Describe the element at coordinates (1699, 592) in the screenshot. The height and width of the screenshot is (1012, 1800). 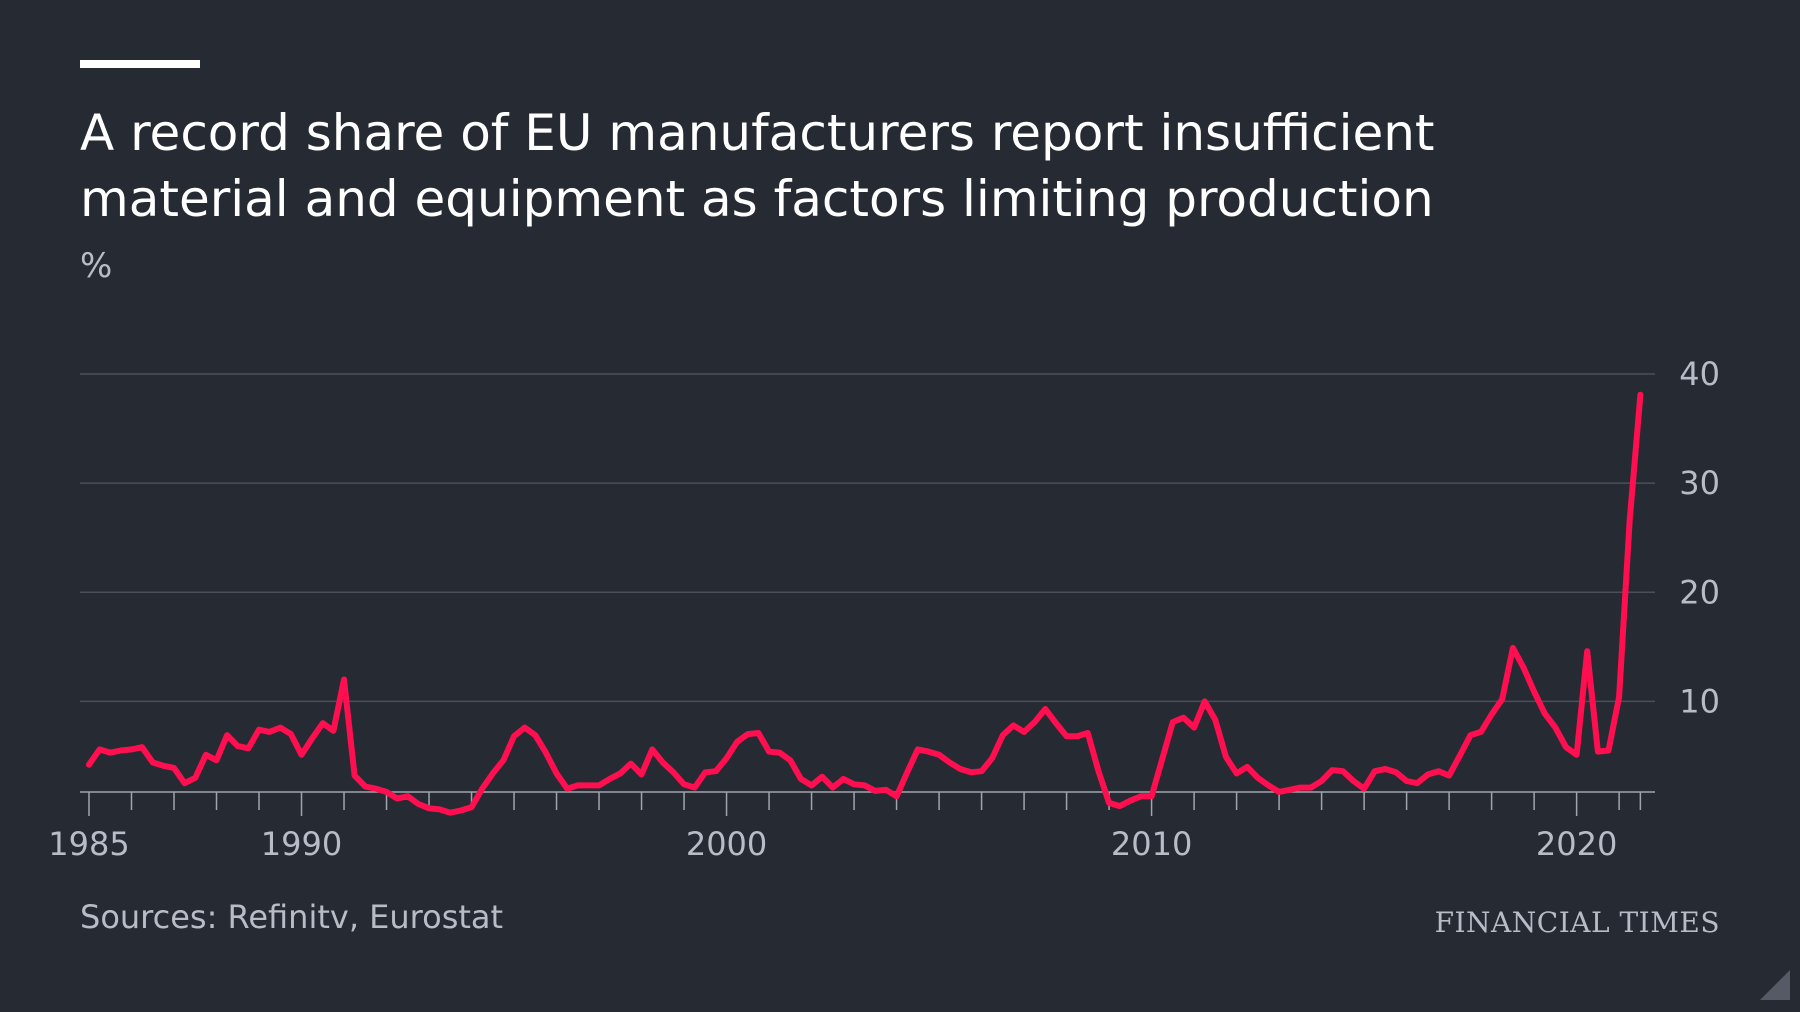
I see `y-tick-label-20: 20` at that location.